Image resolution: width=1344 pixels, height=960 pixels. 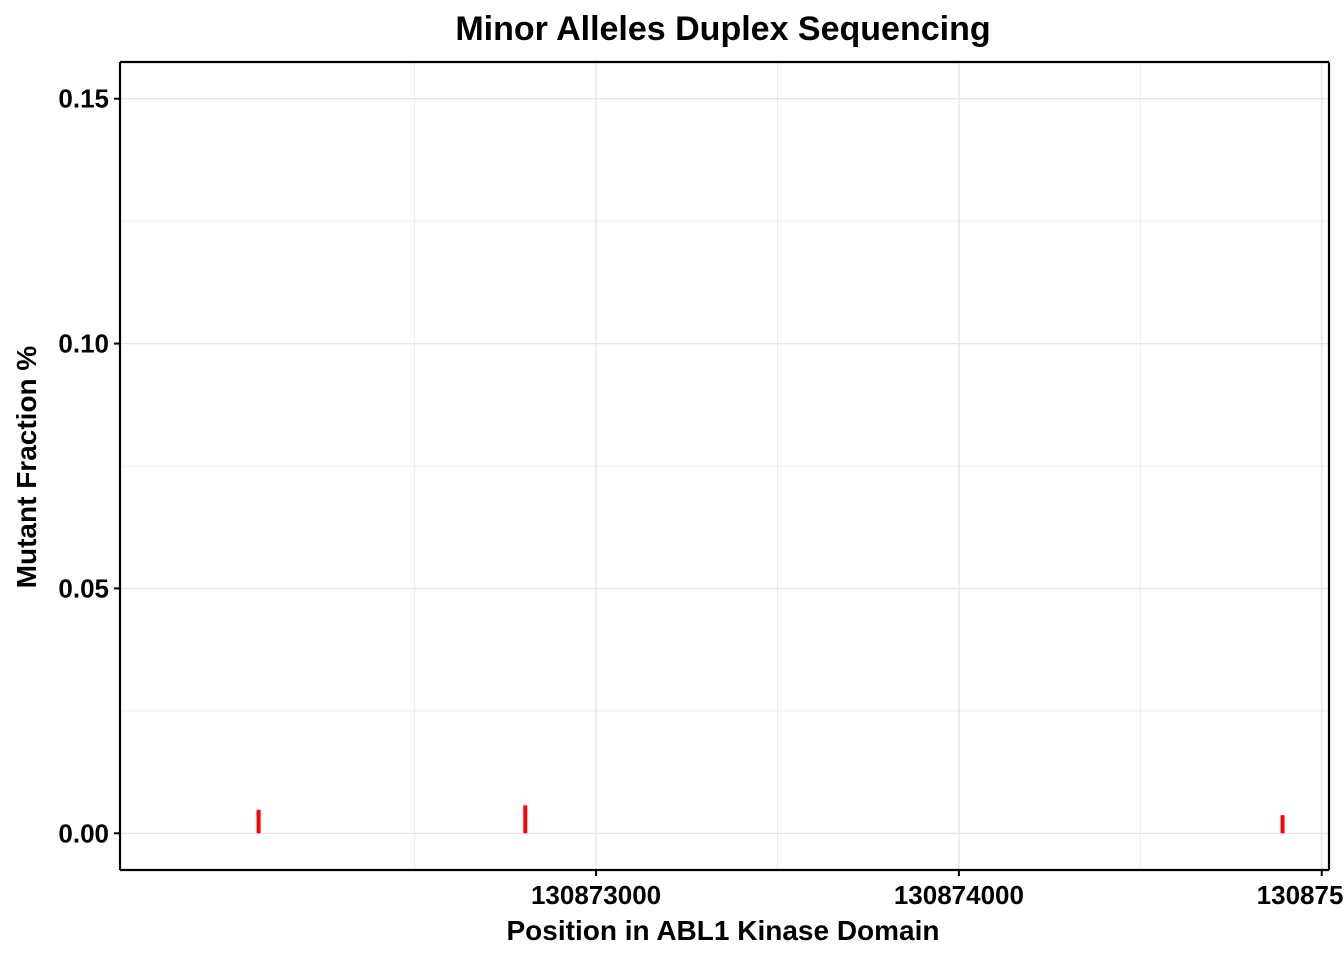 I want to click on x-axis-title: Position in ABL1 Kinase Domain, so click(x=722, y=930).